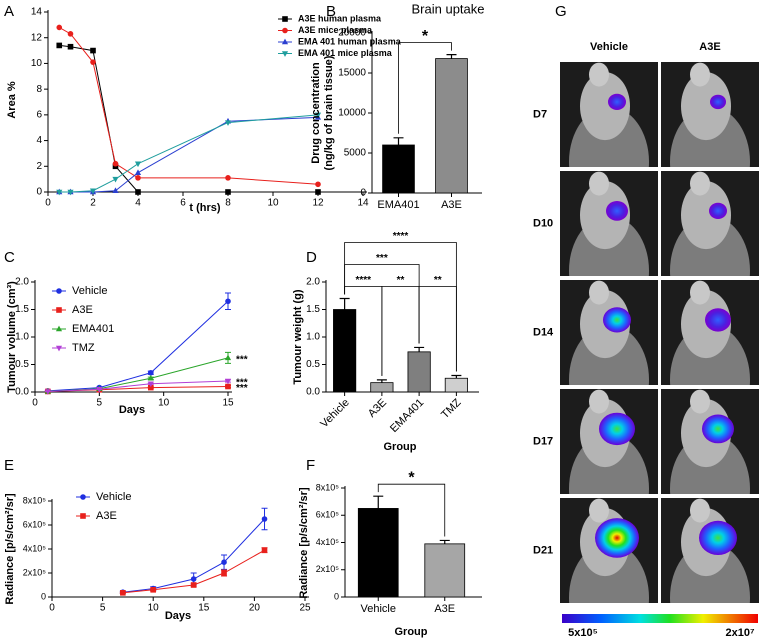 Image resolution: width=765 pixels, height=641 pixels. I want to click on y-axis-label: (ng/kg of brain tissue), so click(329, 112).